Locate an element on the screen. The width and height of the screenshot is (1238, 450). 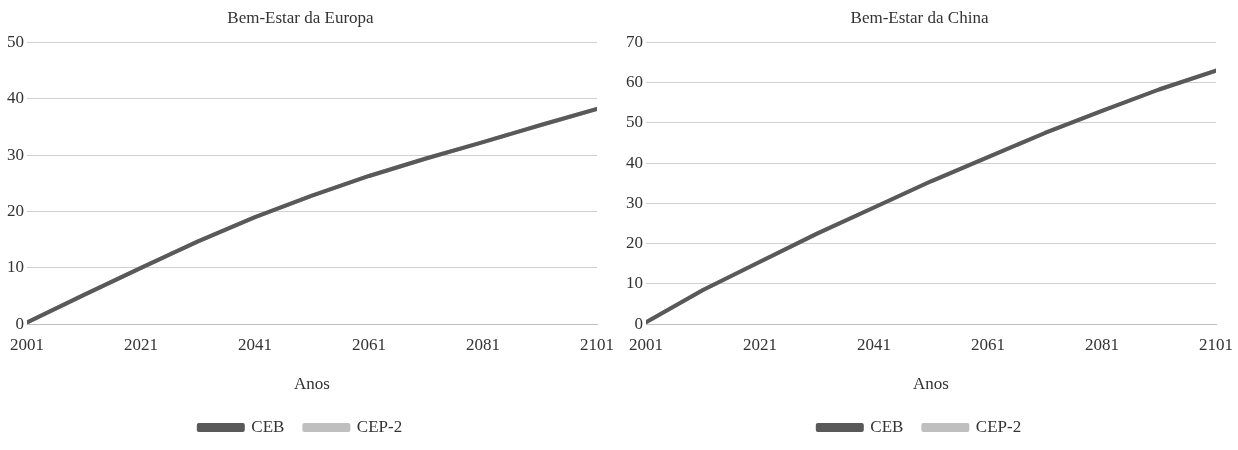
y-tick-label: 60 is located at coordinates (634, 82).